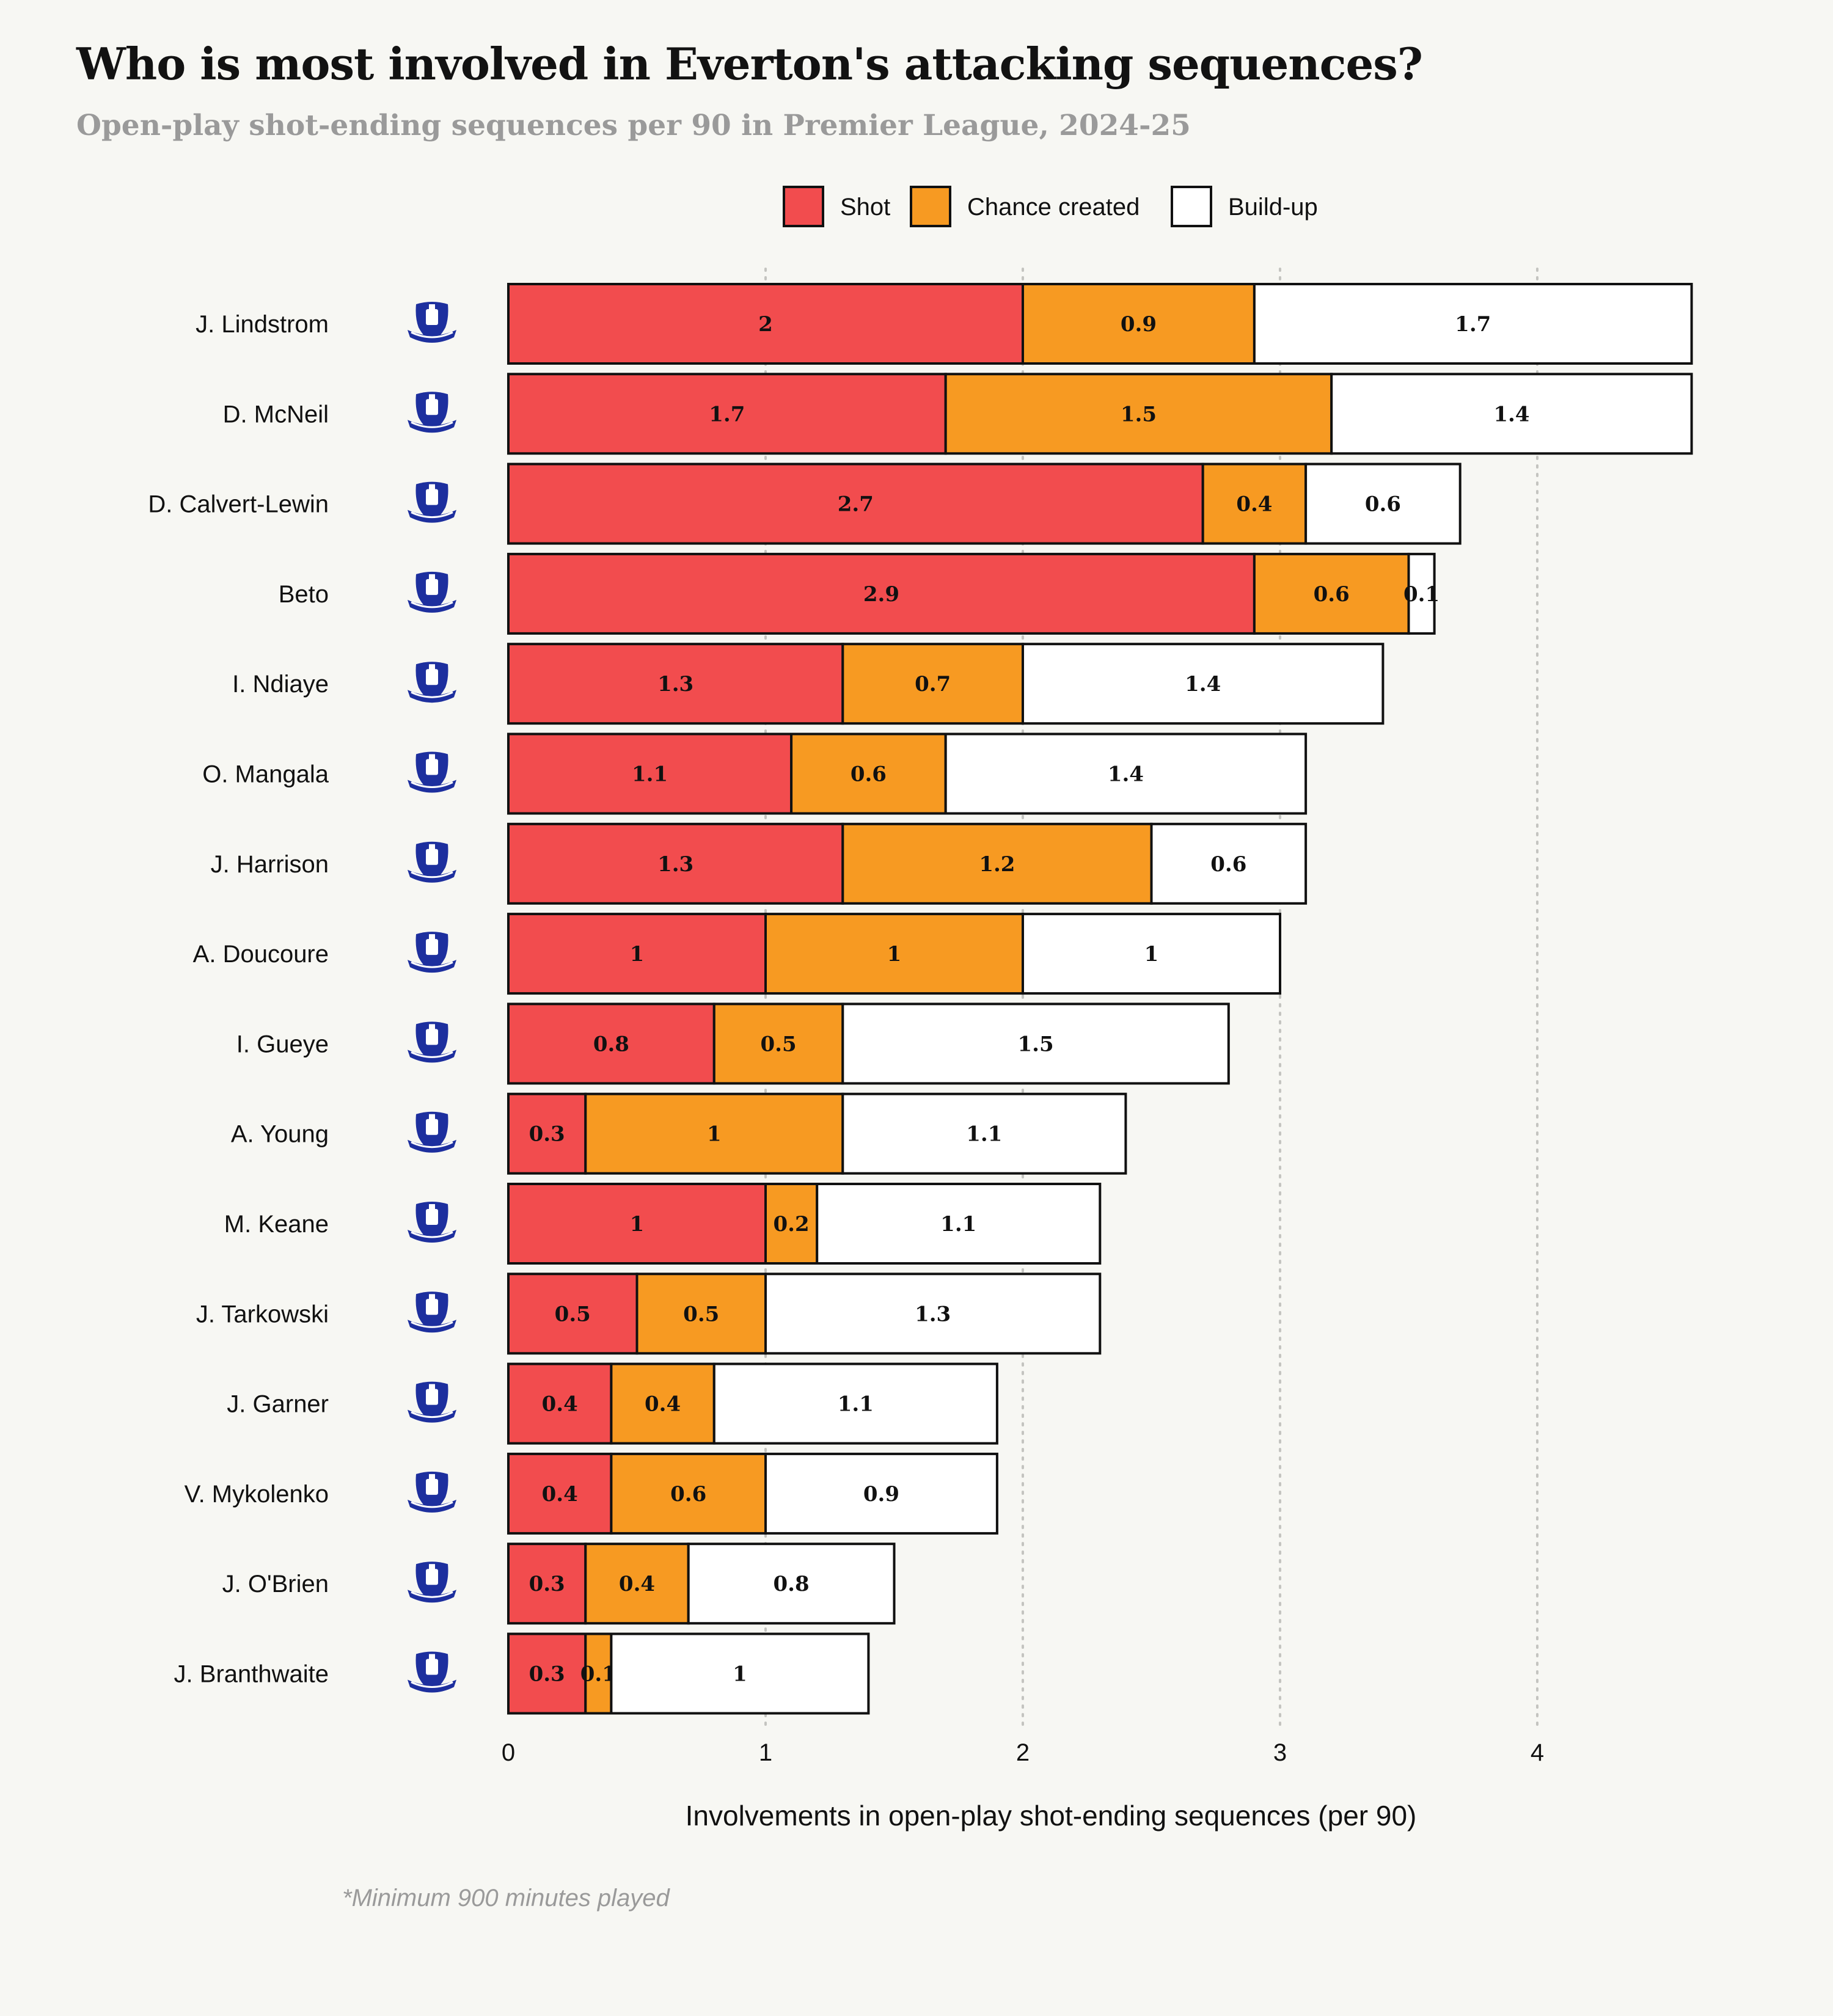 Image resolution: width=1833 pixels, height=2016 pixels. What do you see at coordinates (280, 684) in the screenshot?
I see `player-label: I. Ndiaye` at bounding box center [280, 684].